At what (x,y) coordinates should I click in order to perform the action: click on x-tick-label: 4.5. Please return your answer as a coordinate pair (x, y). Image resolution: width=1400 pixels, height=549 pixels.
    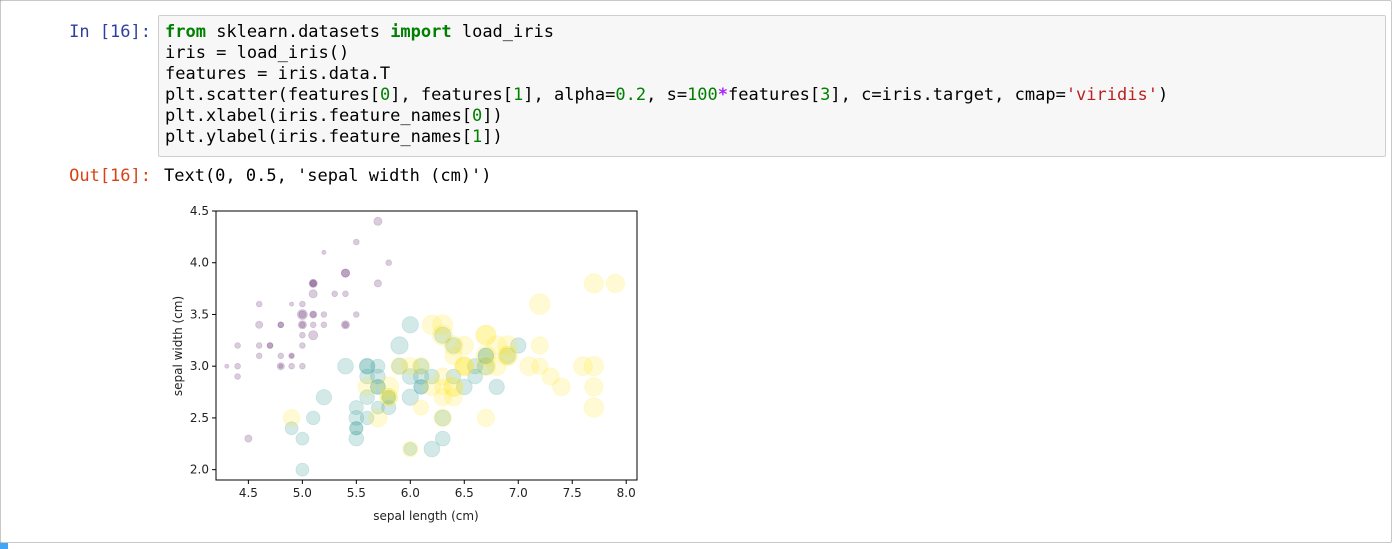
    Looking at the image, I should click on (248, 493).